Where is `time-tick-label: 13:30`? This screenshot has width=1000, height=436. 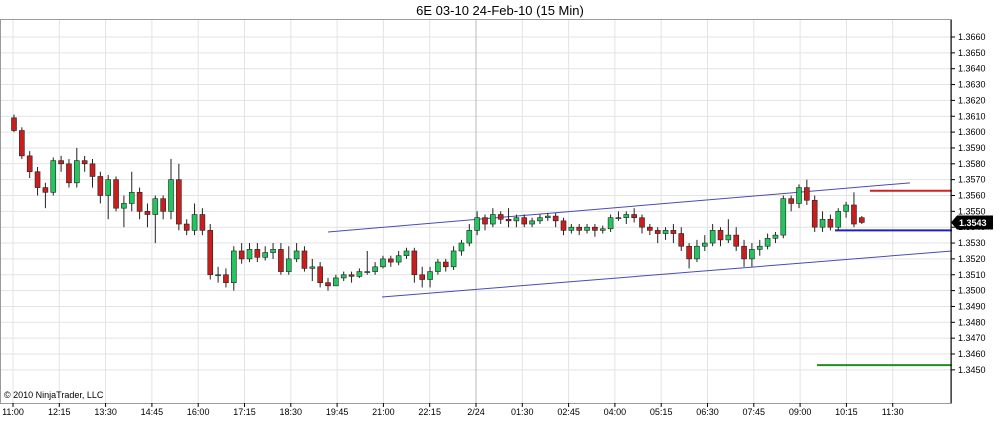 time-tick-label: 13:30 is located at coordinates (105, 412).